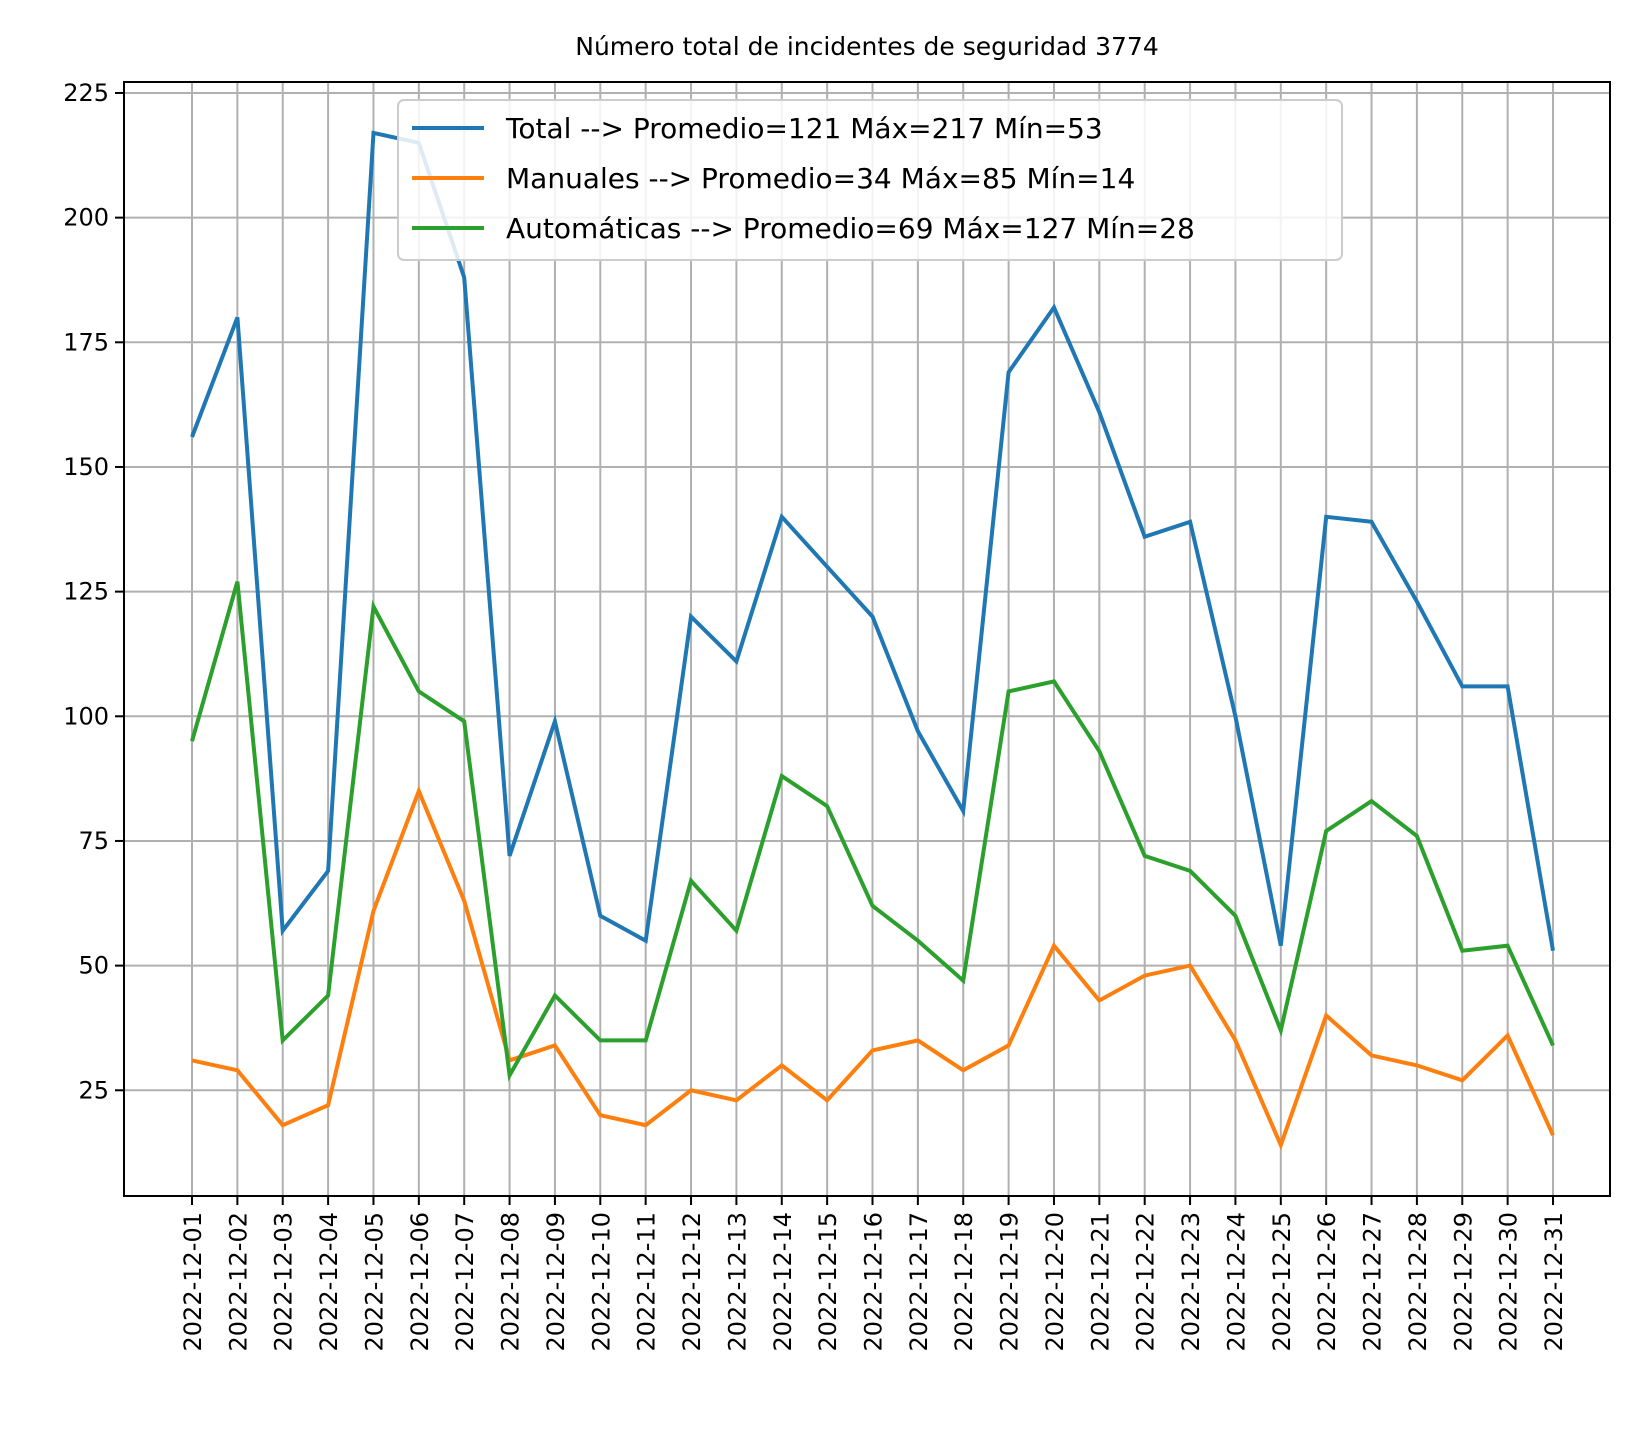 Image resolution: width=1641 pixels, height=1445 pixels. I want to click on x-tick-label: 2022-12-16, so click(874, 1281).